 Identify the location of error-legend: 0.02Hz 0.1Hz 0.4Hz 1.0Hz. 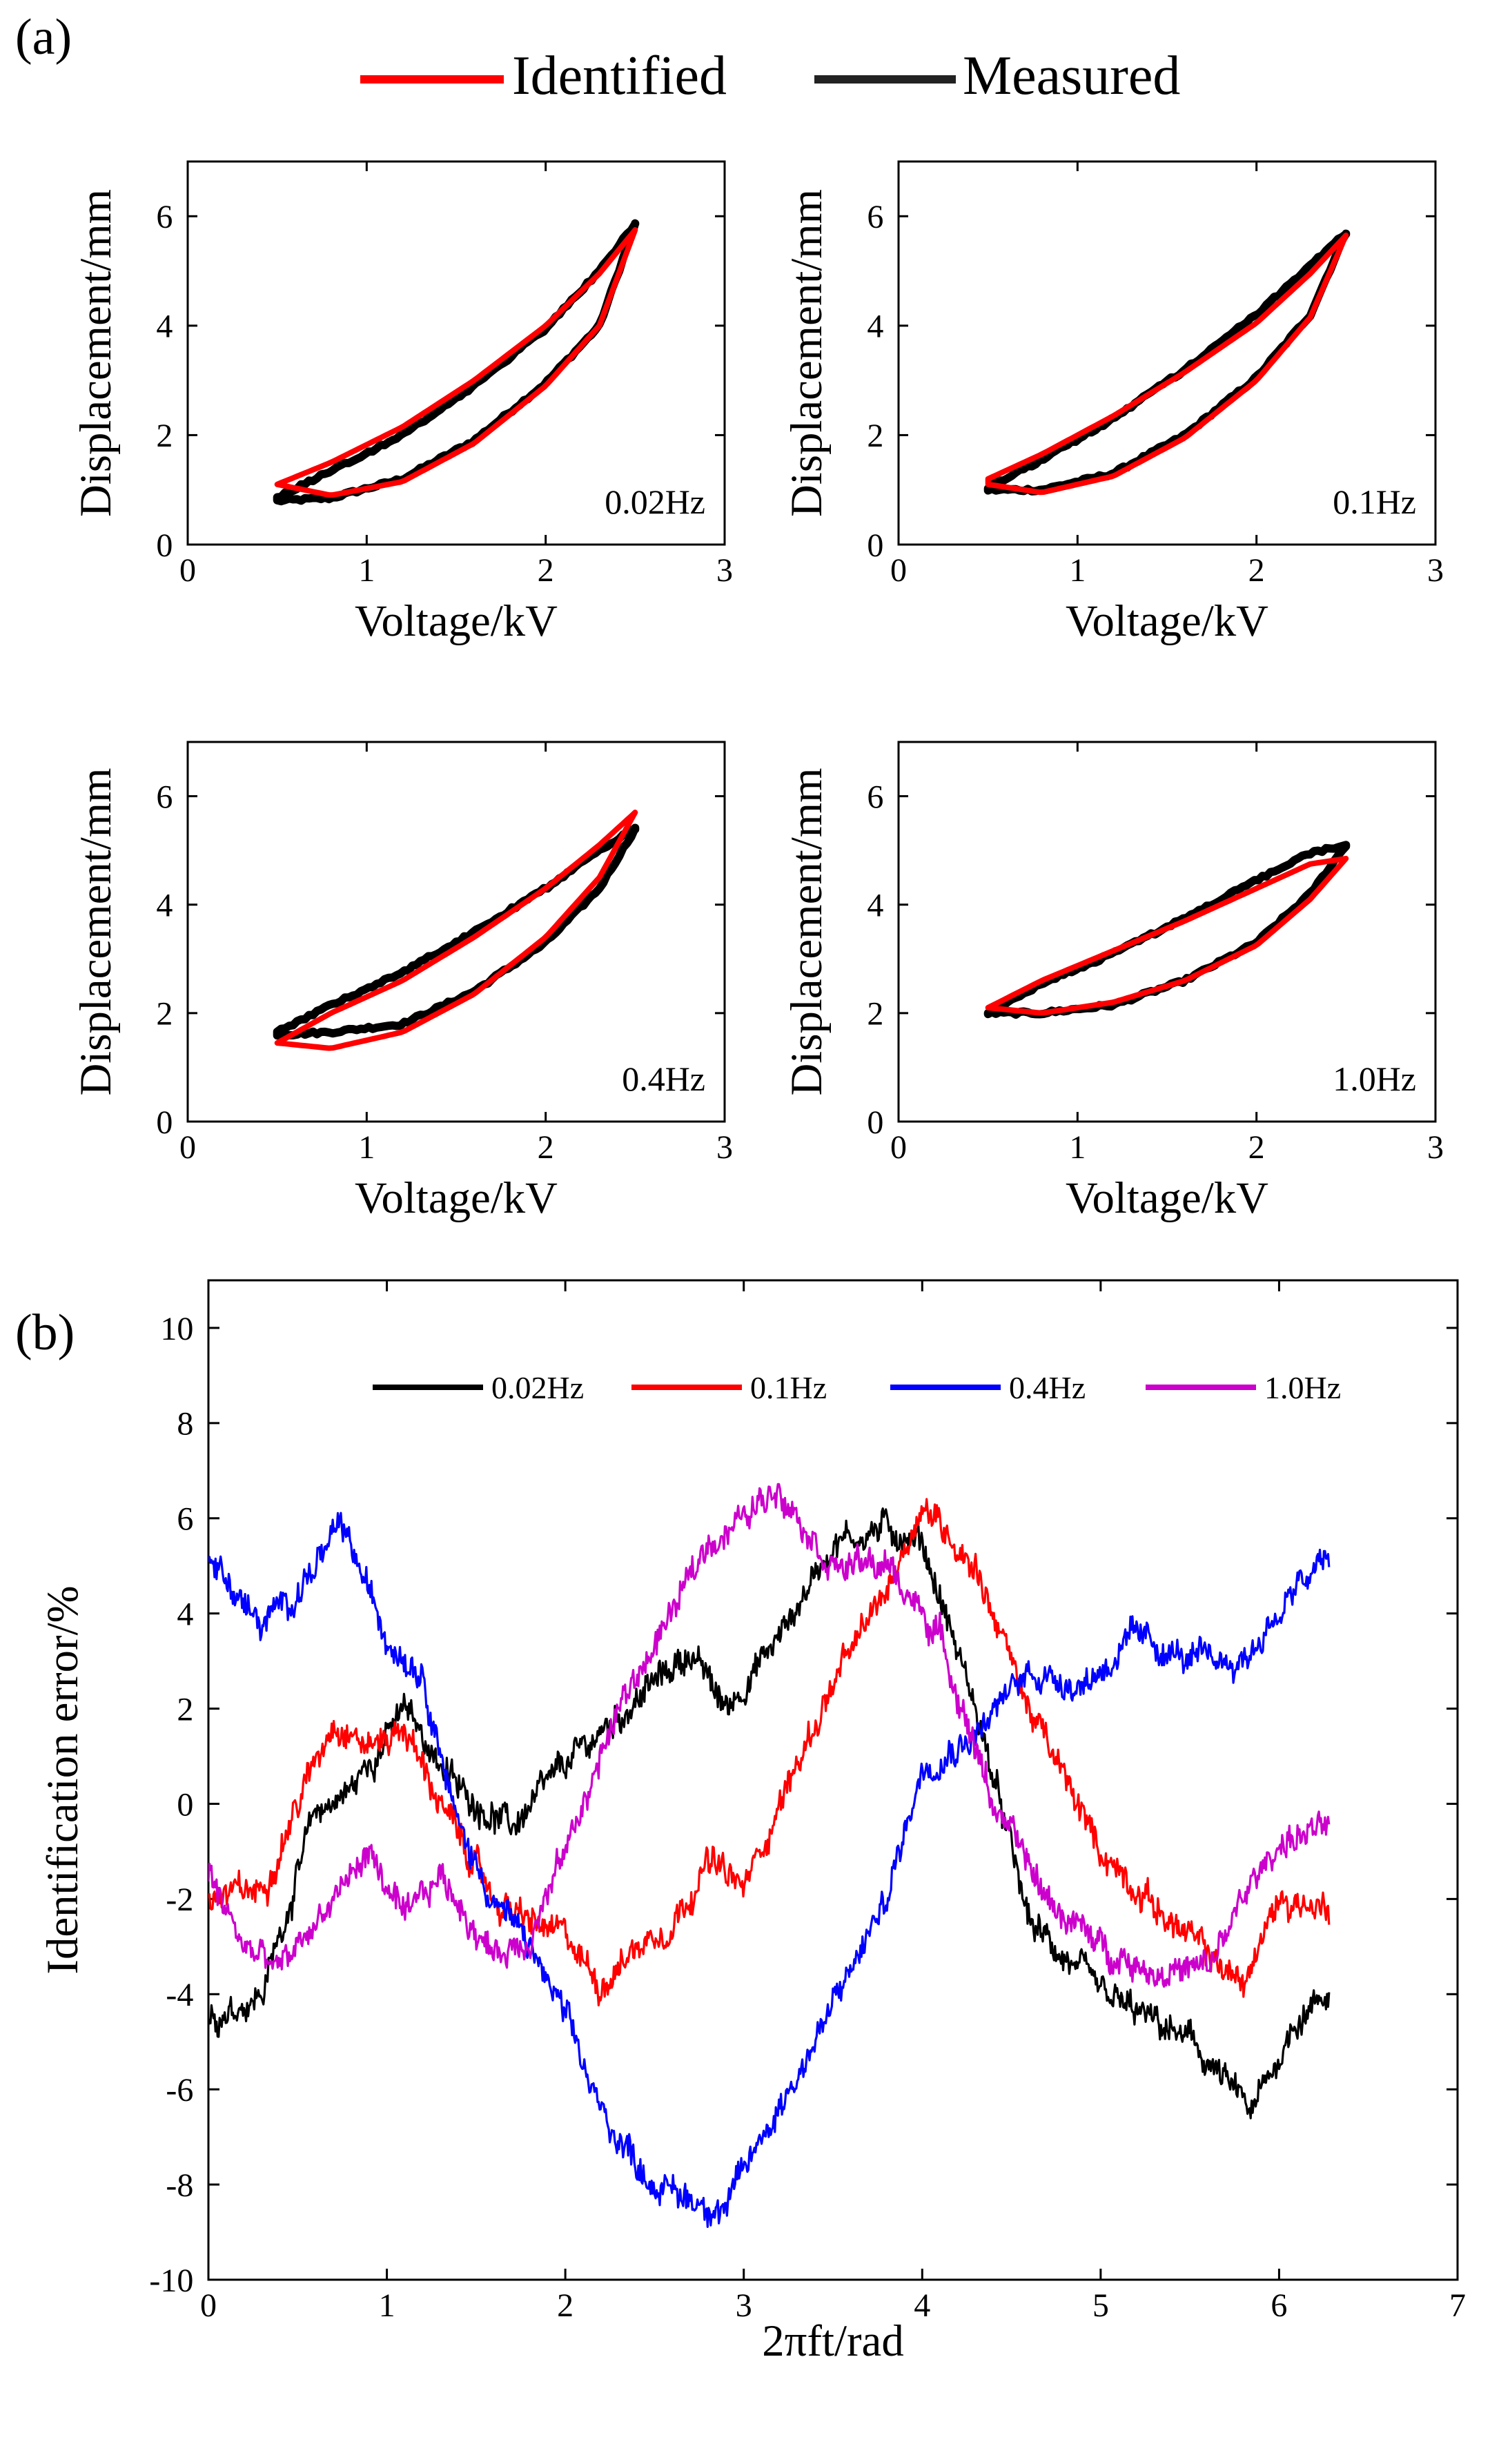
(857, 1387).